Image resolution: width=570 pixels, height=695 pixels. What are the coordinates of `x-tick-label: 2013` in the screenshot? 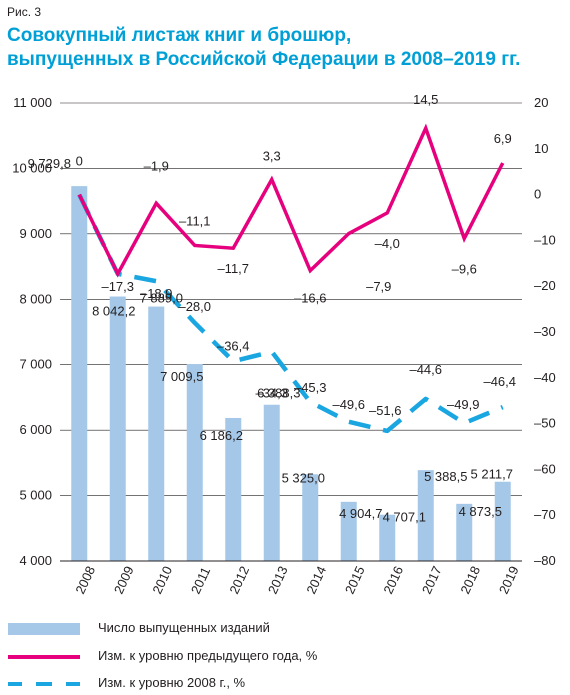 It's located at (278, 580).